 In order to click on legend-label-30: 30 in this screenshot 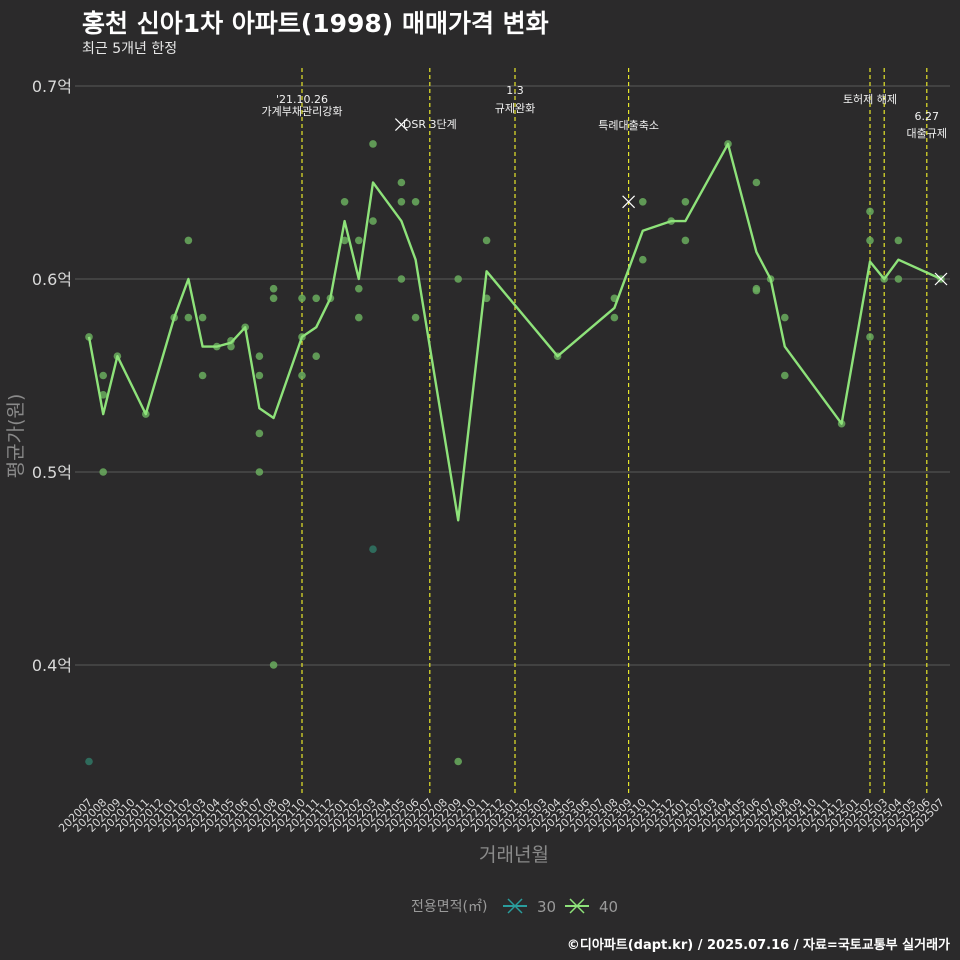, I will do `click(546, 907)`.